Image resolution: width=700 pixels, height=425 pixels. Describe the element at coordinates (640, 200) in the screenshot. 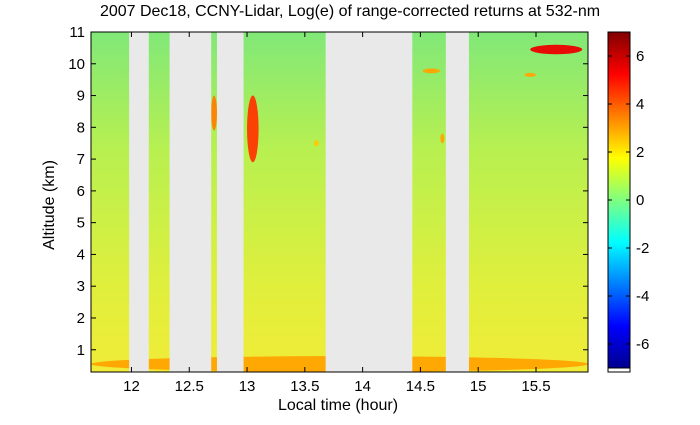

I see `colorbar-tick-label: 0` at that location.